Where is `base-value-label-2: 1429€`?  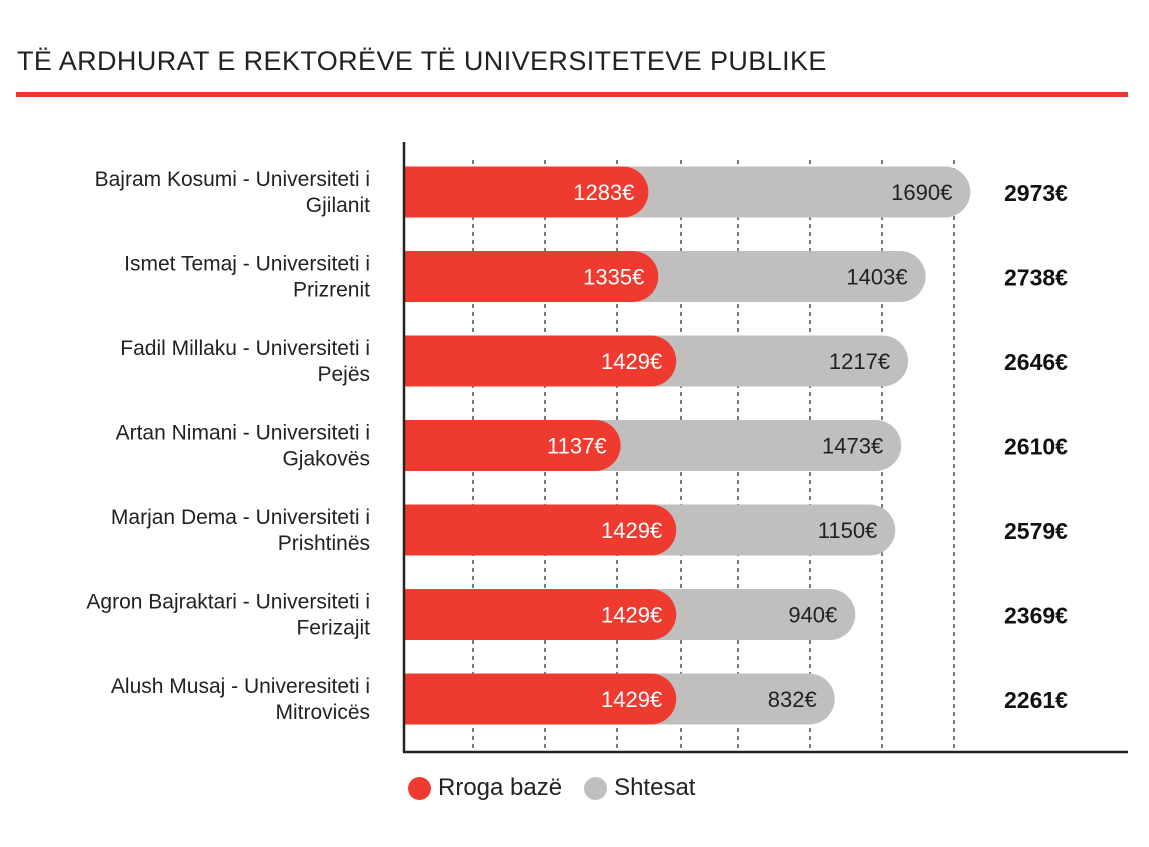 base-value-label-2: 1429€ is located at coordinates (631, 361).